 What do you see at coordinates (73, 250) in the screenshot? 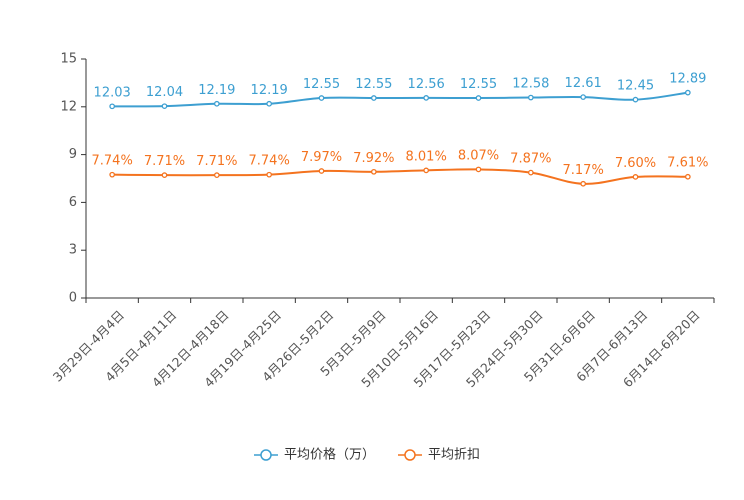
I see `y-tick-label: 3` at bounding box center [73, 250].